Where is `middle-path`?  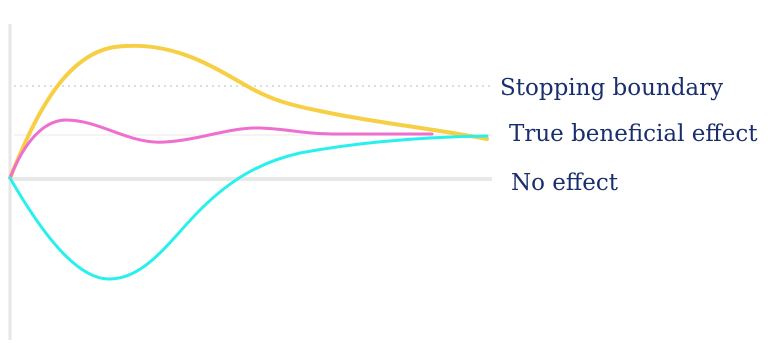 middle-path is located at coordinates (221, 149).